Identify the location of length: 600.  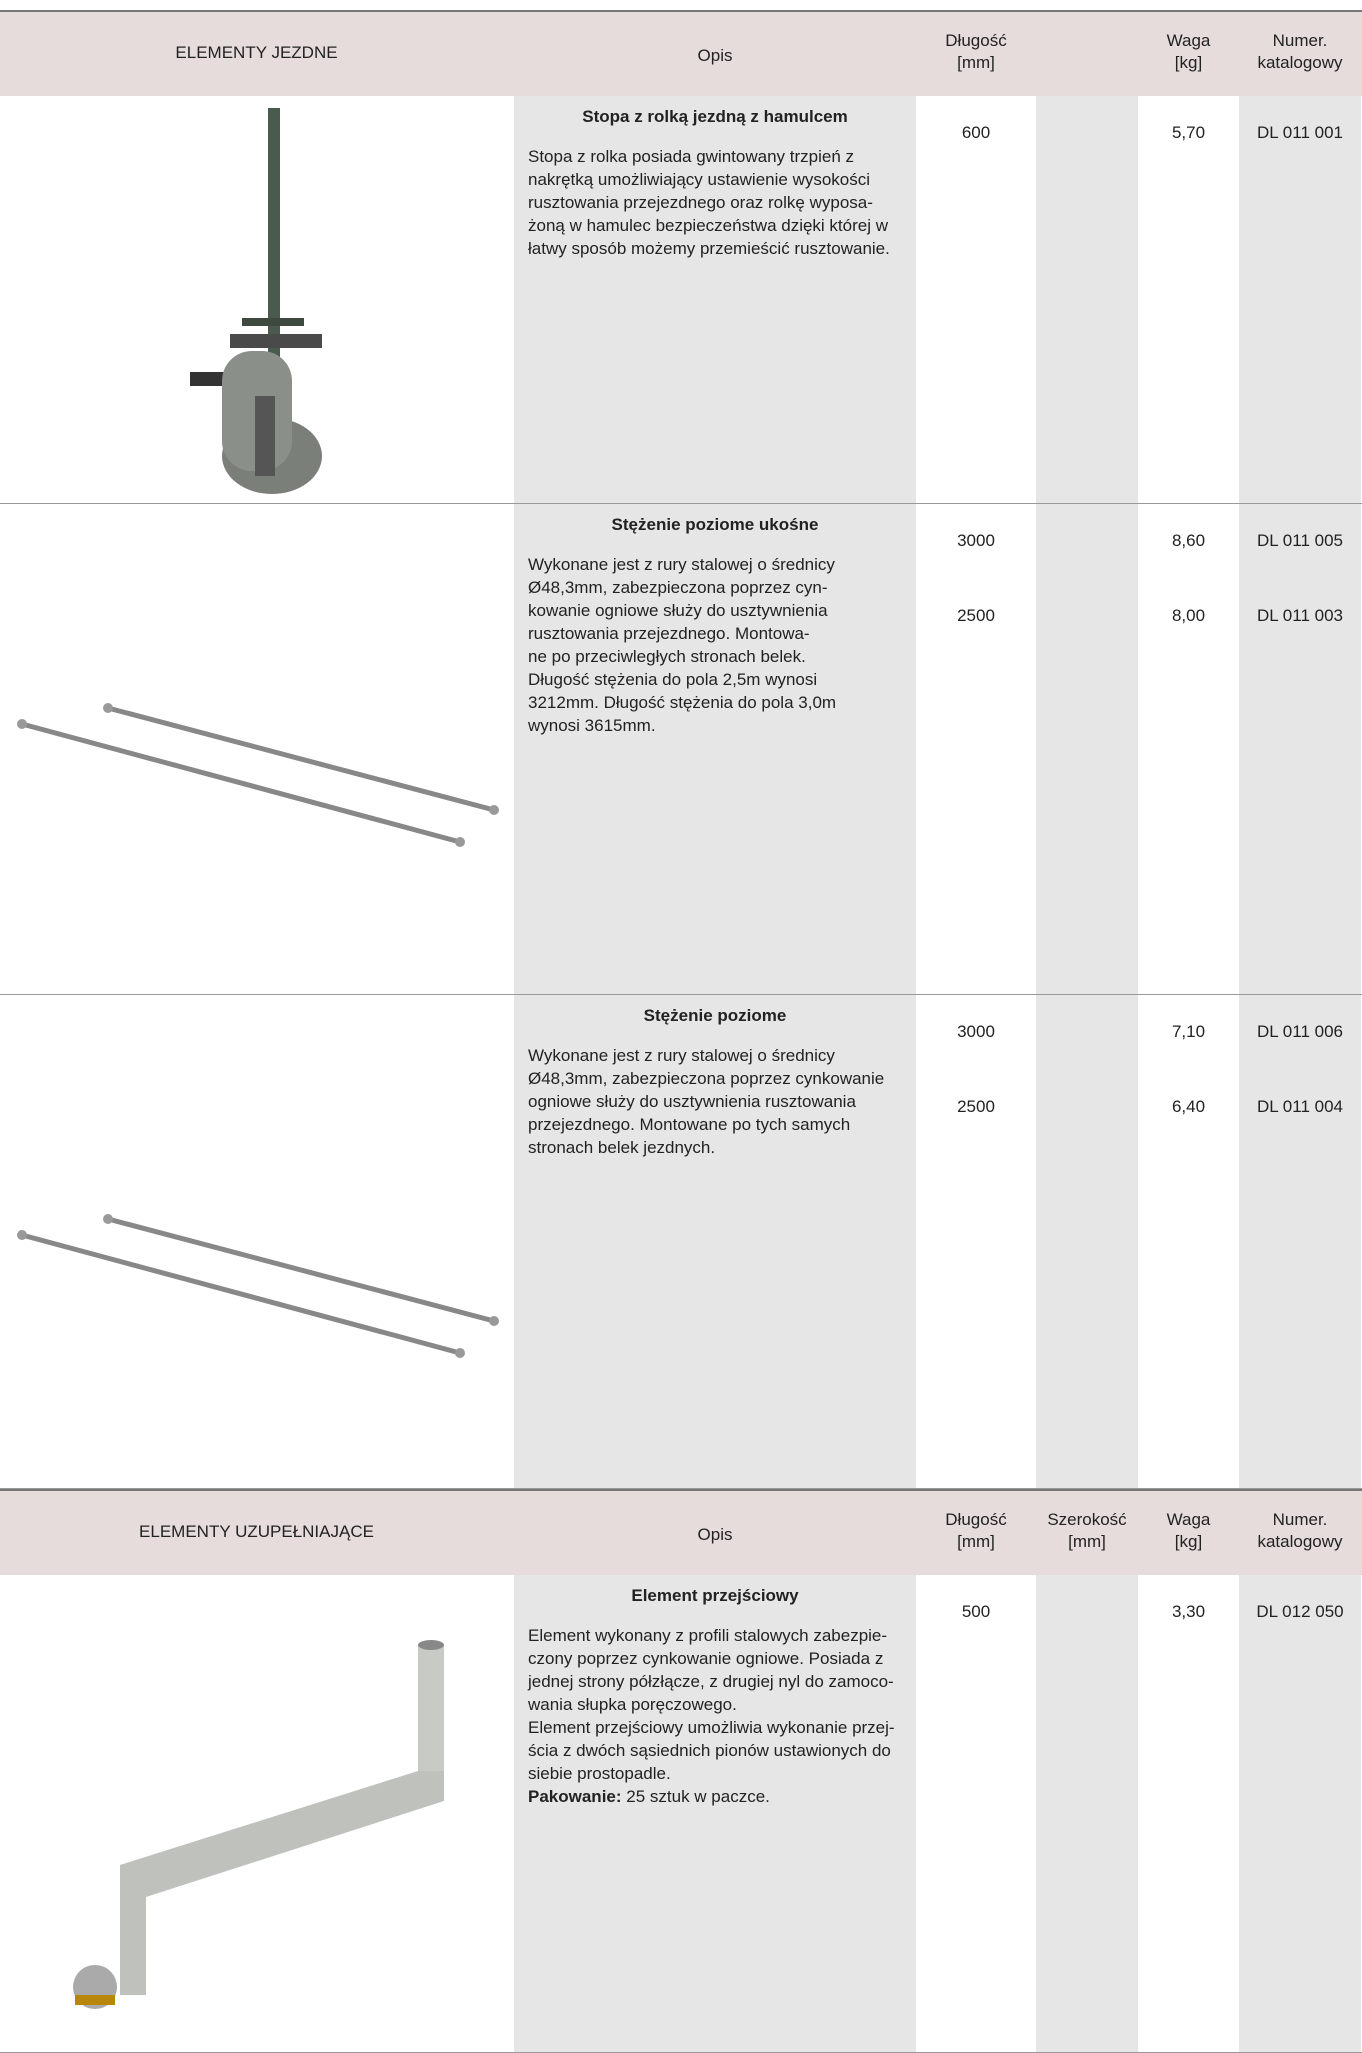
(976, 132).